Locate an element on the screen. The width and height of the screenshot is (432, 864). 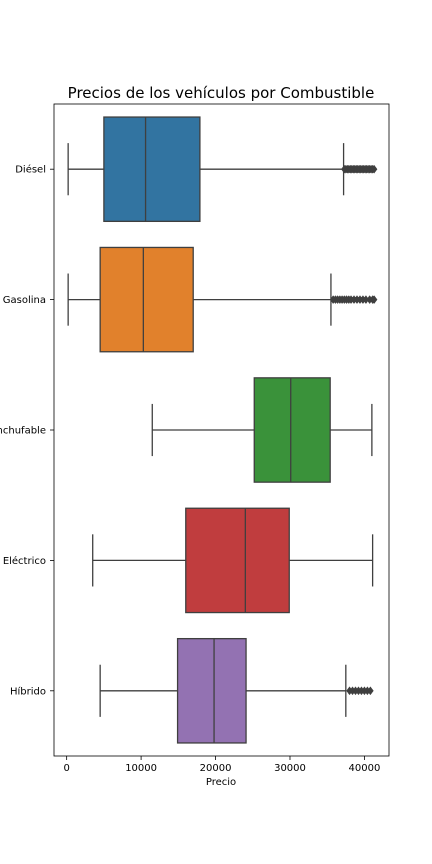
chart-title: Precios de los vehículos por Combustible is located at coordinates (221, 93).